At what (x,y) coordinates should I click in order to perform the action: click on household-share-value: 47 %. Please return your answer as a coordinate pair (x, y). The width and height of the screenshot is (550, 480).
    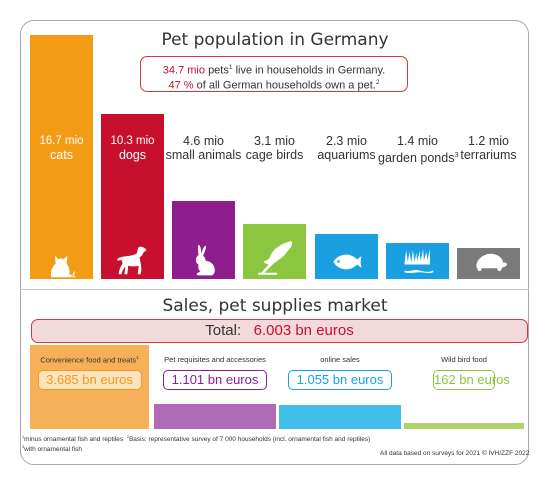
    Looking at the image, I should click on (181, 85).